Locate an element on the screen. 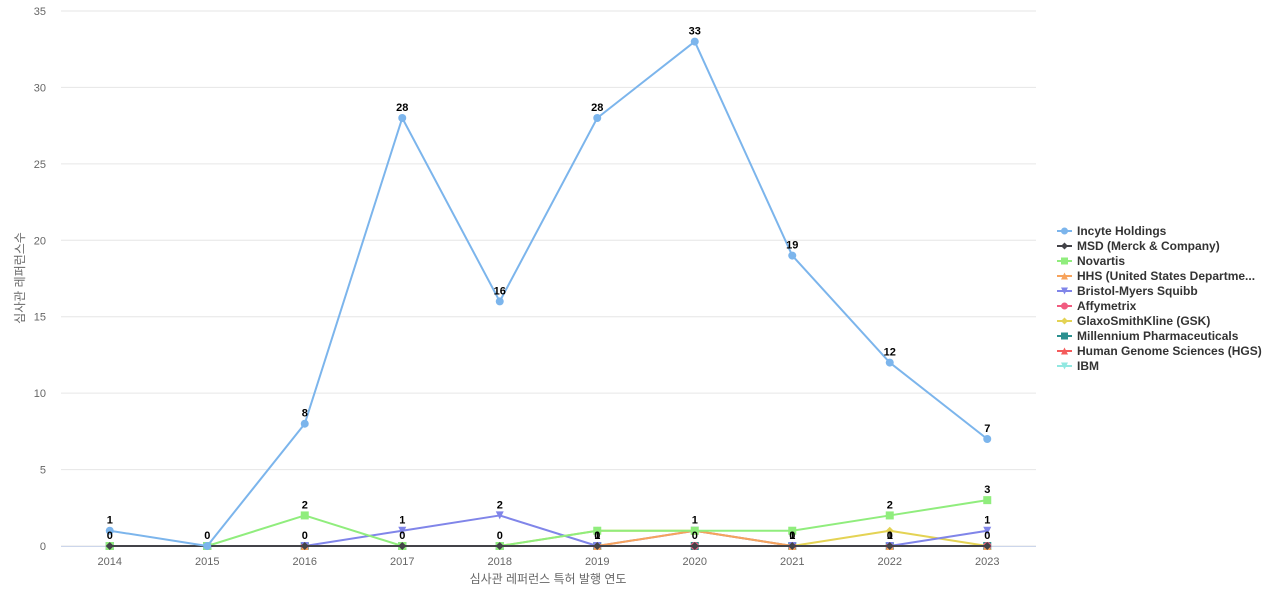 This screenshot has width=1280, height=605. data-label: 3 is located at coordinates (987, 490).